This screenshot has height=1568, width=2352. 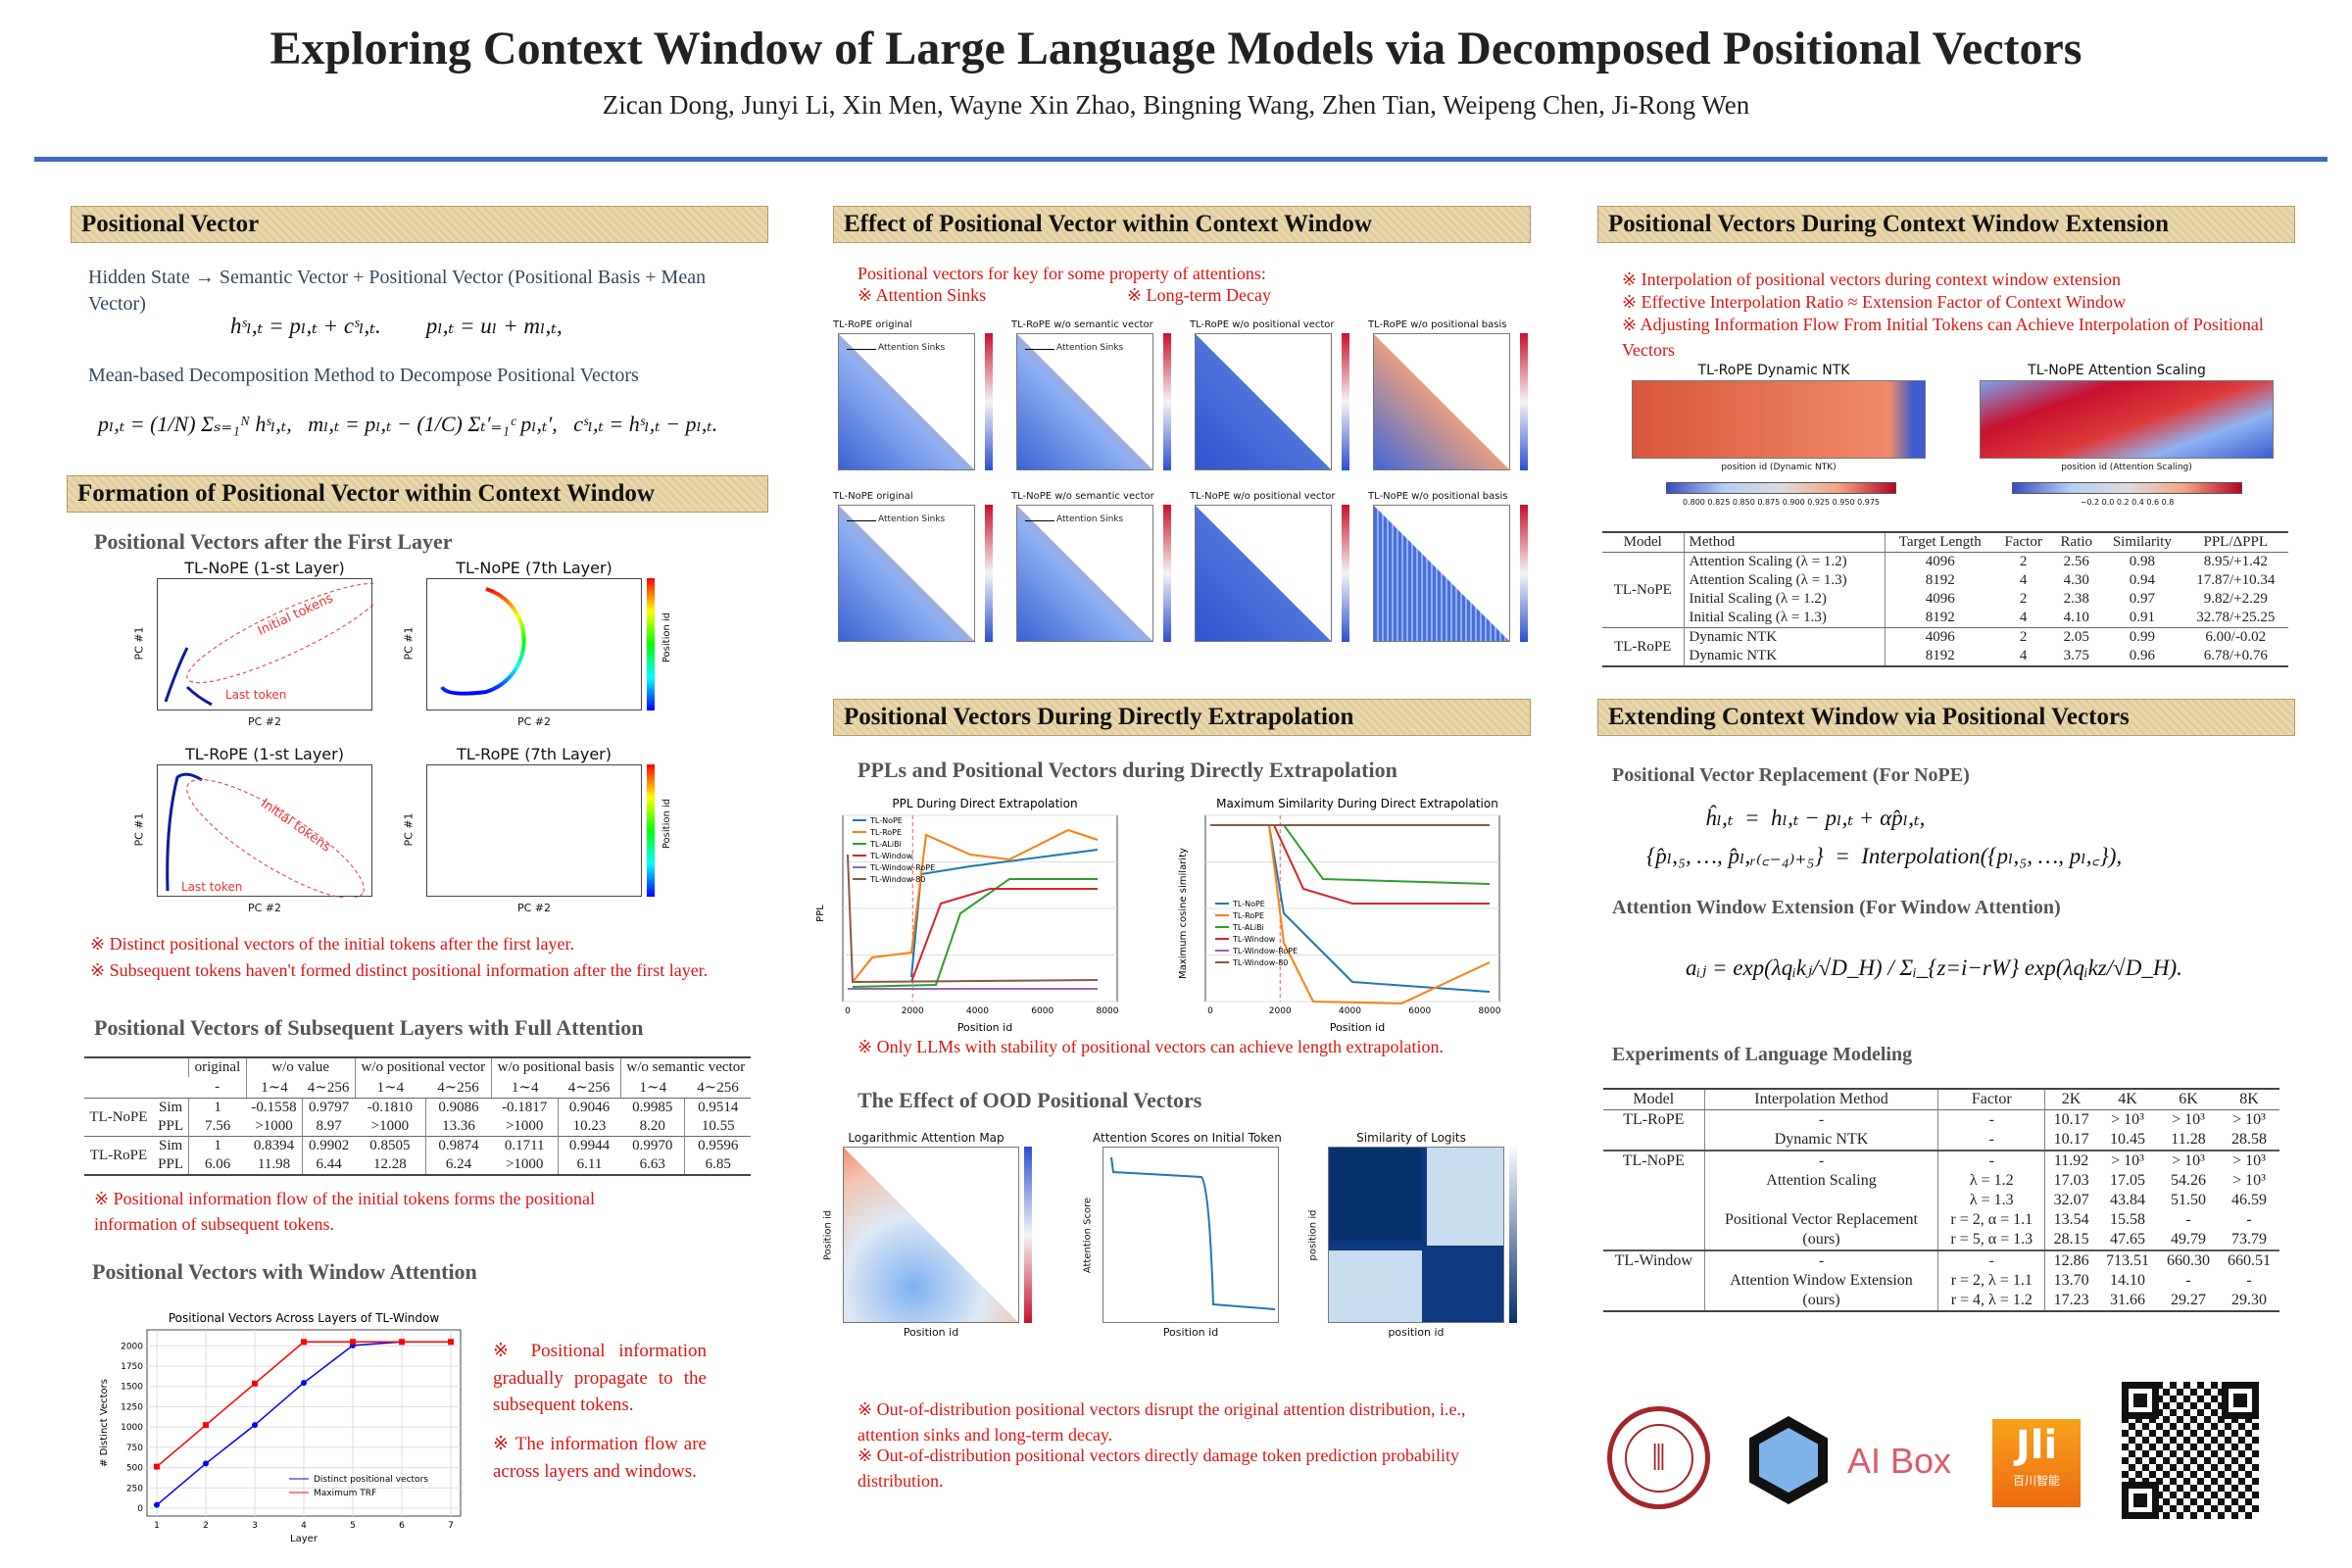 What do you see at coordinates (419, 224) in the screenshot?
I see `section-positional-vector: Positional Vector` at bounding box center [419, 224].